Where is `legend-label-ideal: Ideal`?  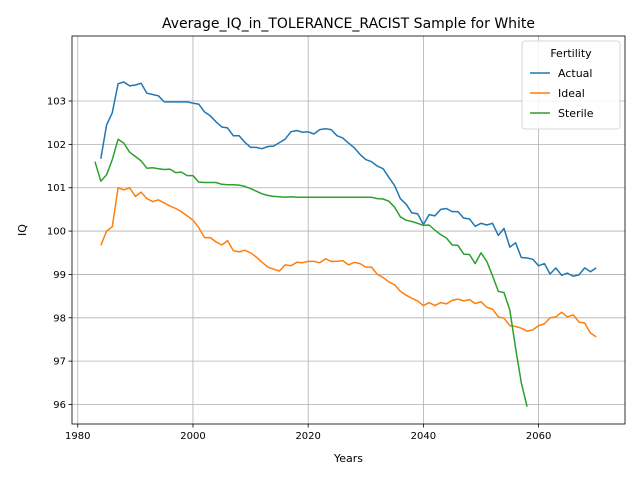
legend-label-ideal: Ideal is located at coordinates (571, 93).